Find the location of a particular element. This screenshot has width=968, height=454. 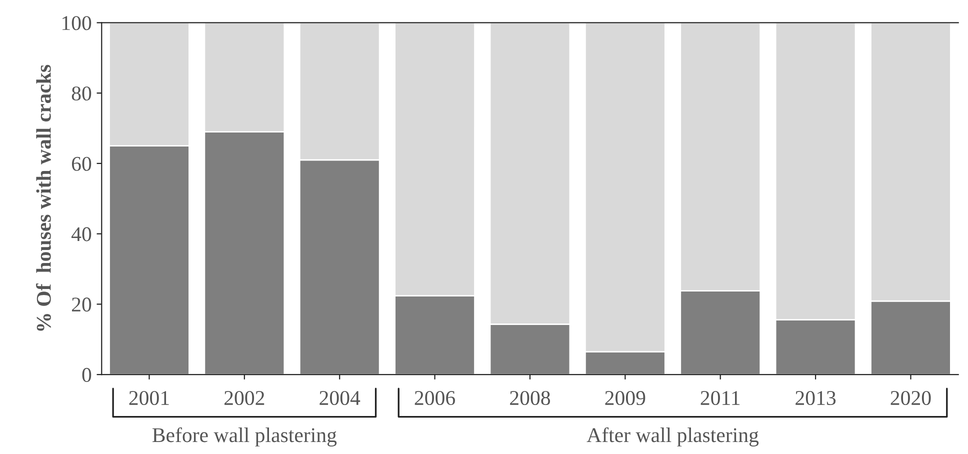

x-tick-label: 2013 is located at coordinates (816, 398).